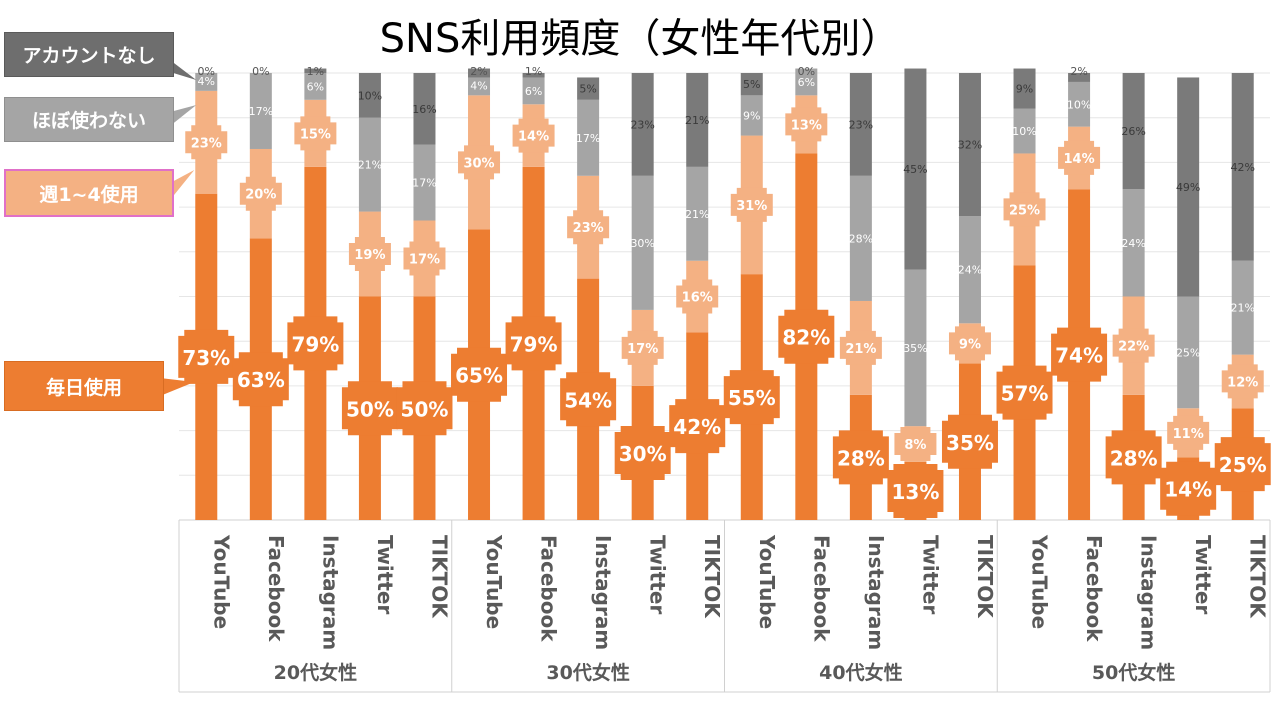  What do you see at coordinates (806, 82) in the screenshot?
I see `data-label-rare-12: 6%` at bounding box center [806, 82].